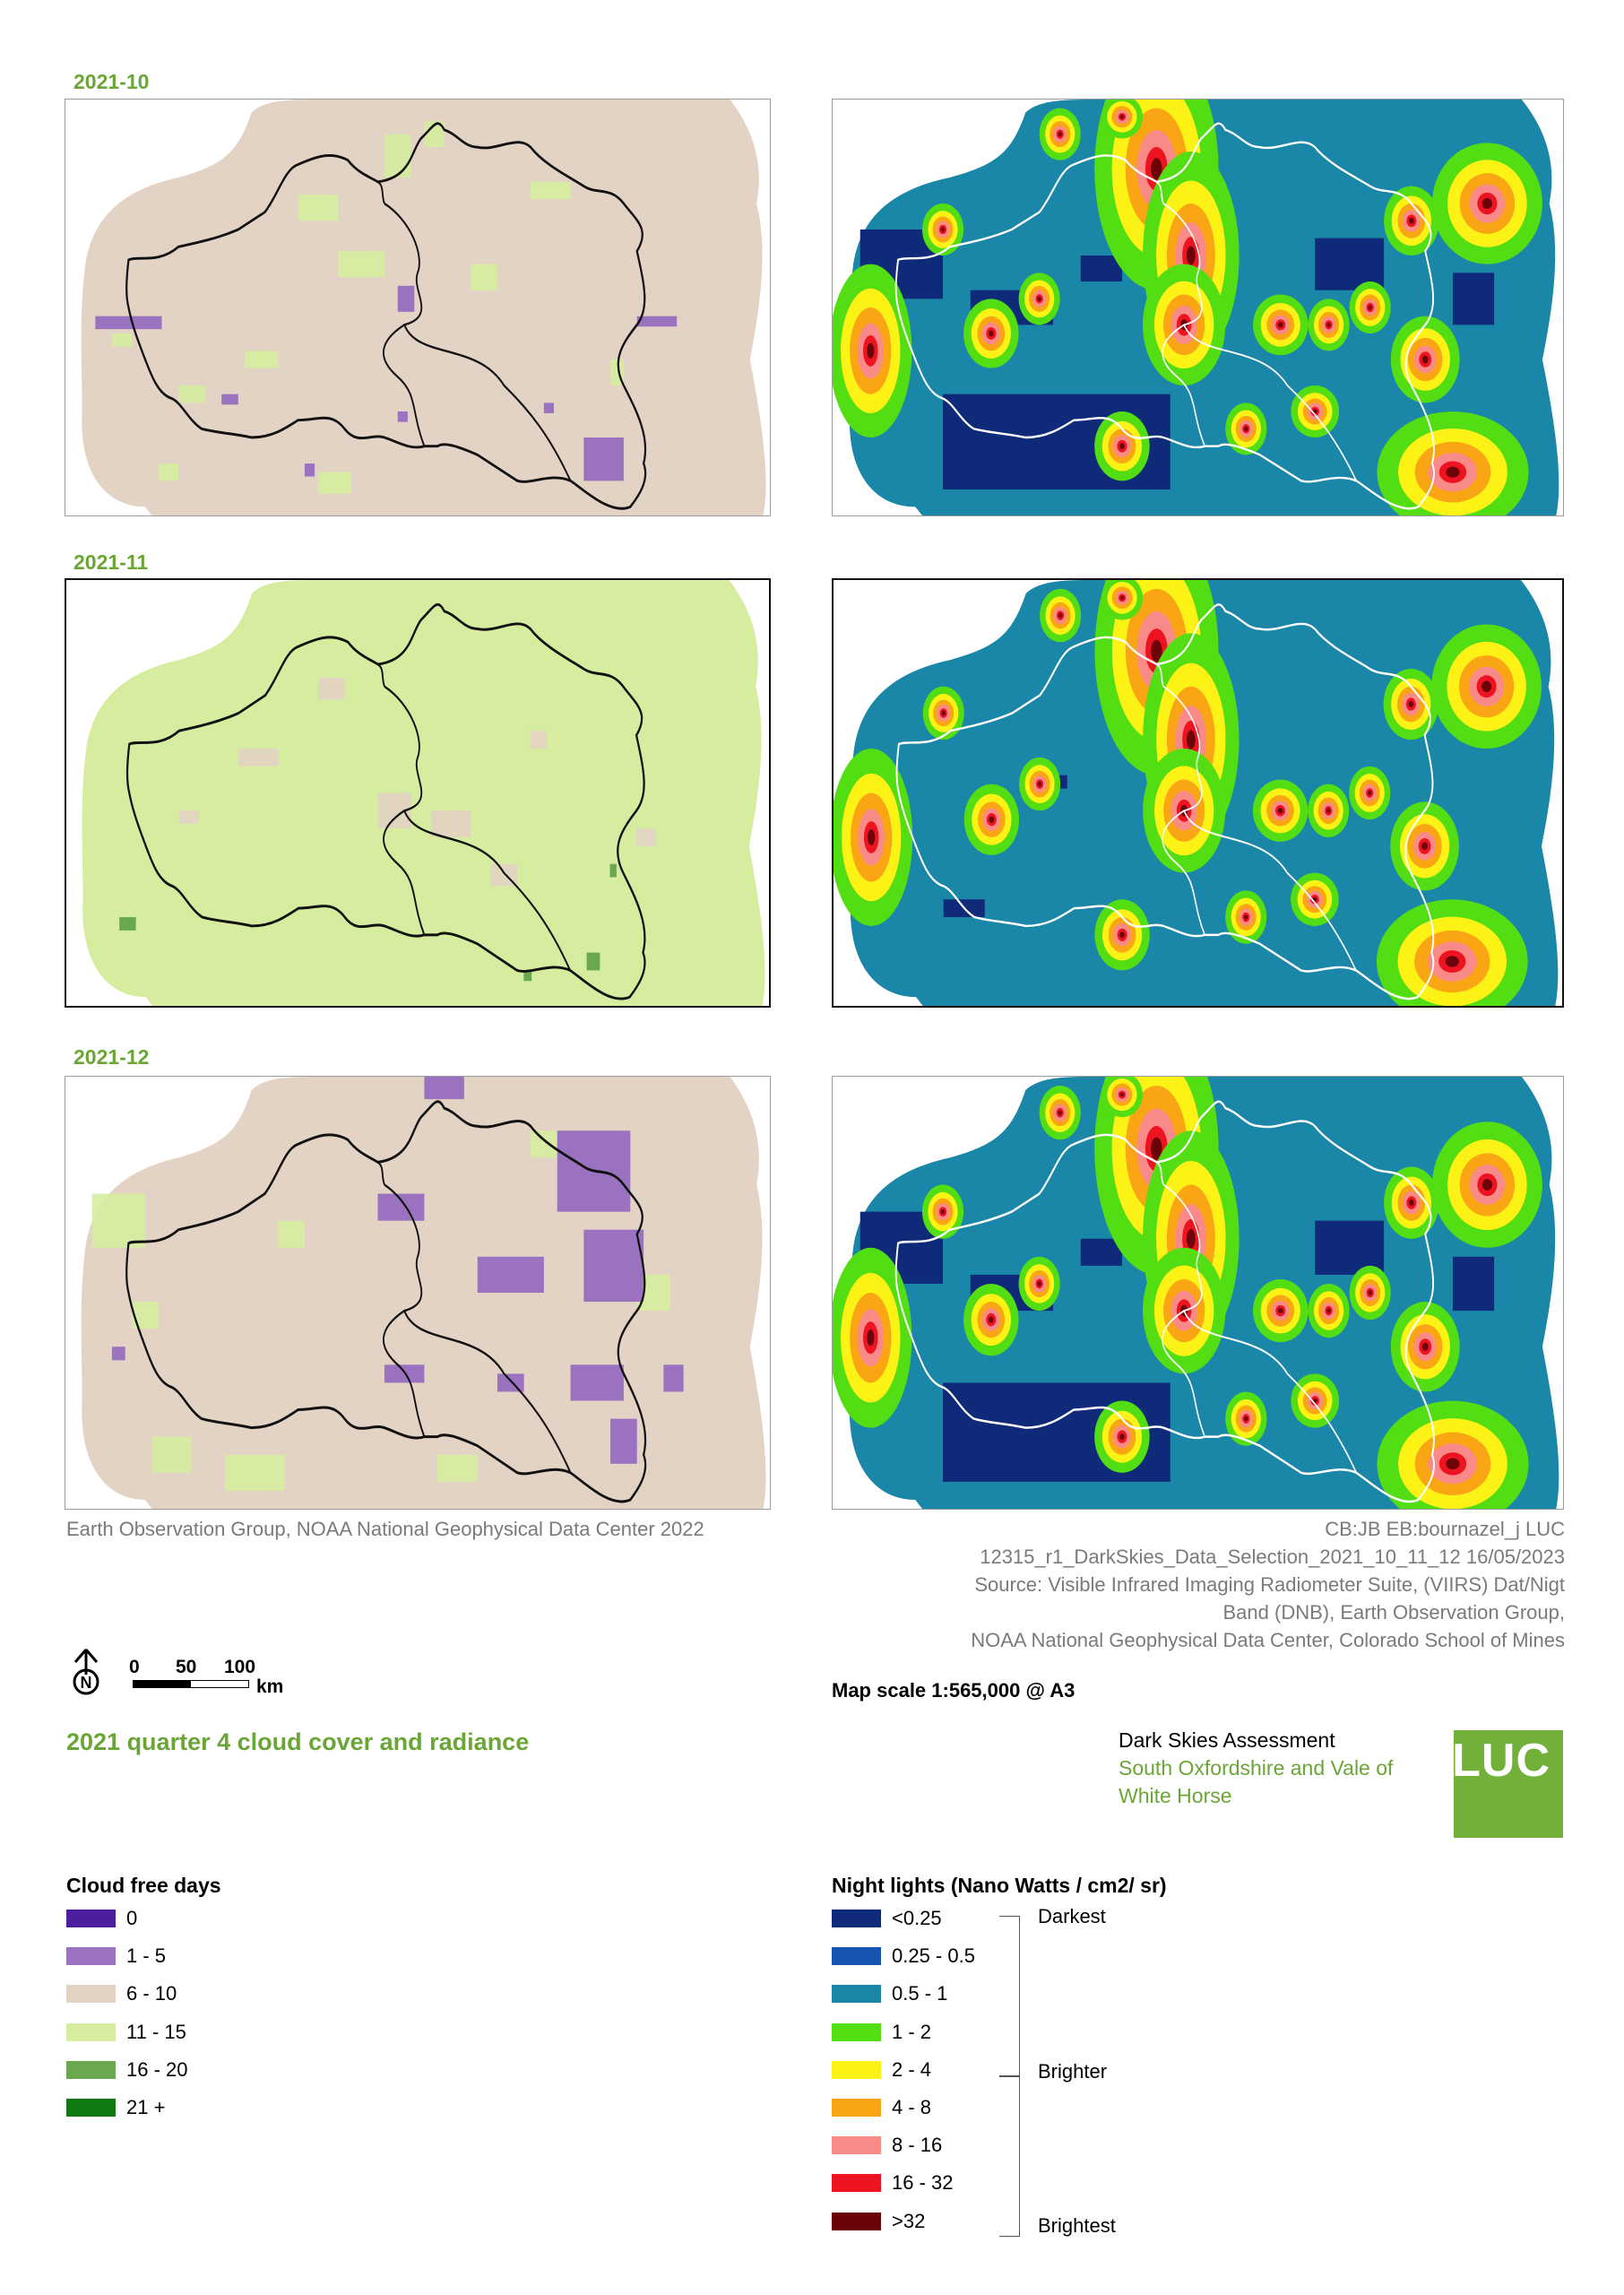  I want to click on cloud-map-nov, so click(418, 793).